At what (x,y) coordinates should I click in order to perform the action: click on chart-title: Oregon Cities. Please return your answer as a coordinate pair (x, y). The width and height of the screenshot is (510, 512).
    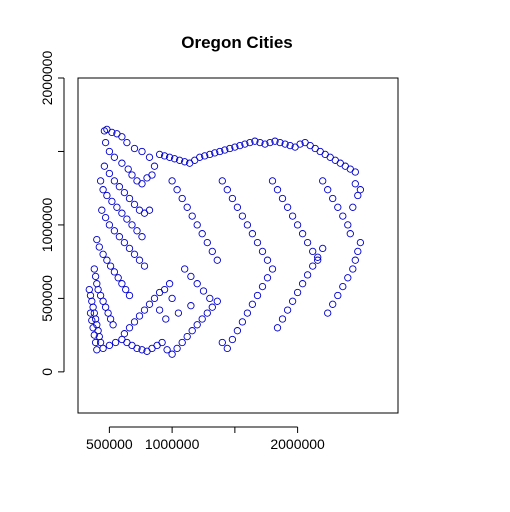
    Looking at the image, I should click on (236, 42).